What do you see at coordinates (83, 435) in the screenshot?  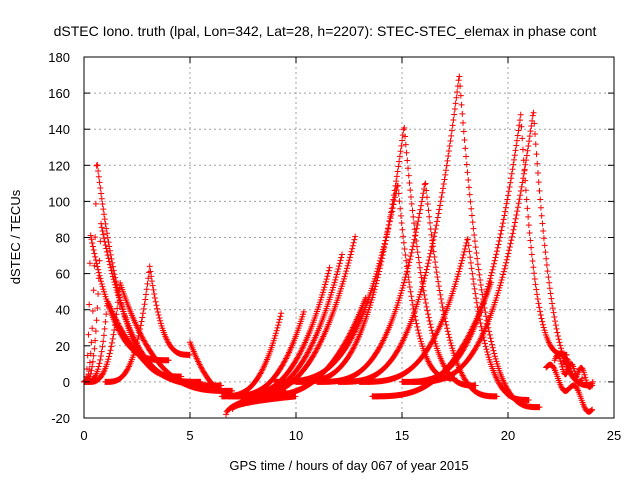 I see `x-tick-label: 0` at bounding box center [83, 435].